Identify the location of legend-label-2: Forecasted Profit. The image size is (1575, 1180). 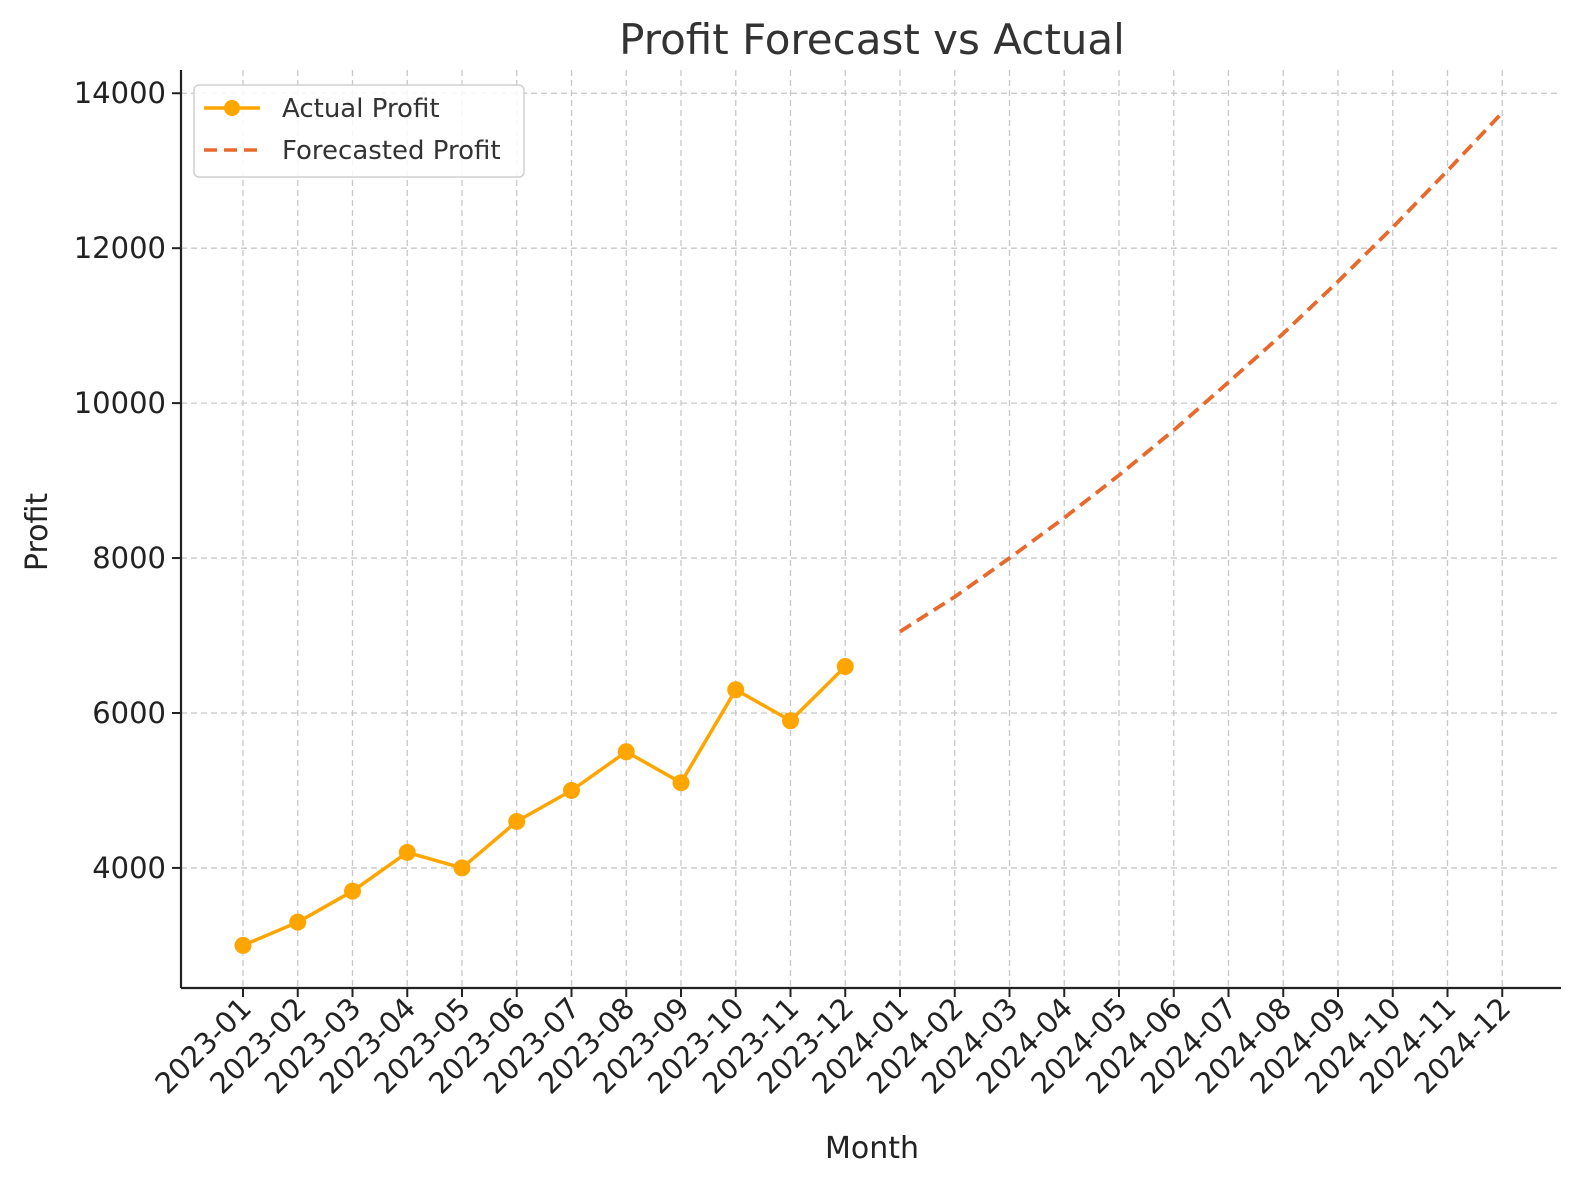
(391, 151).